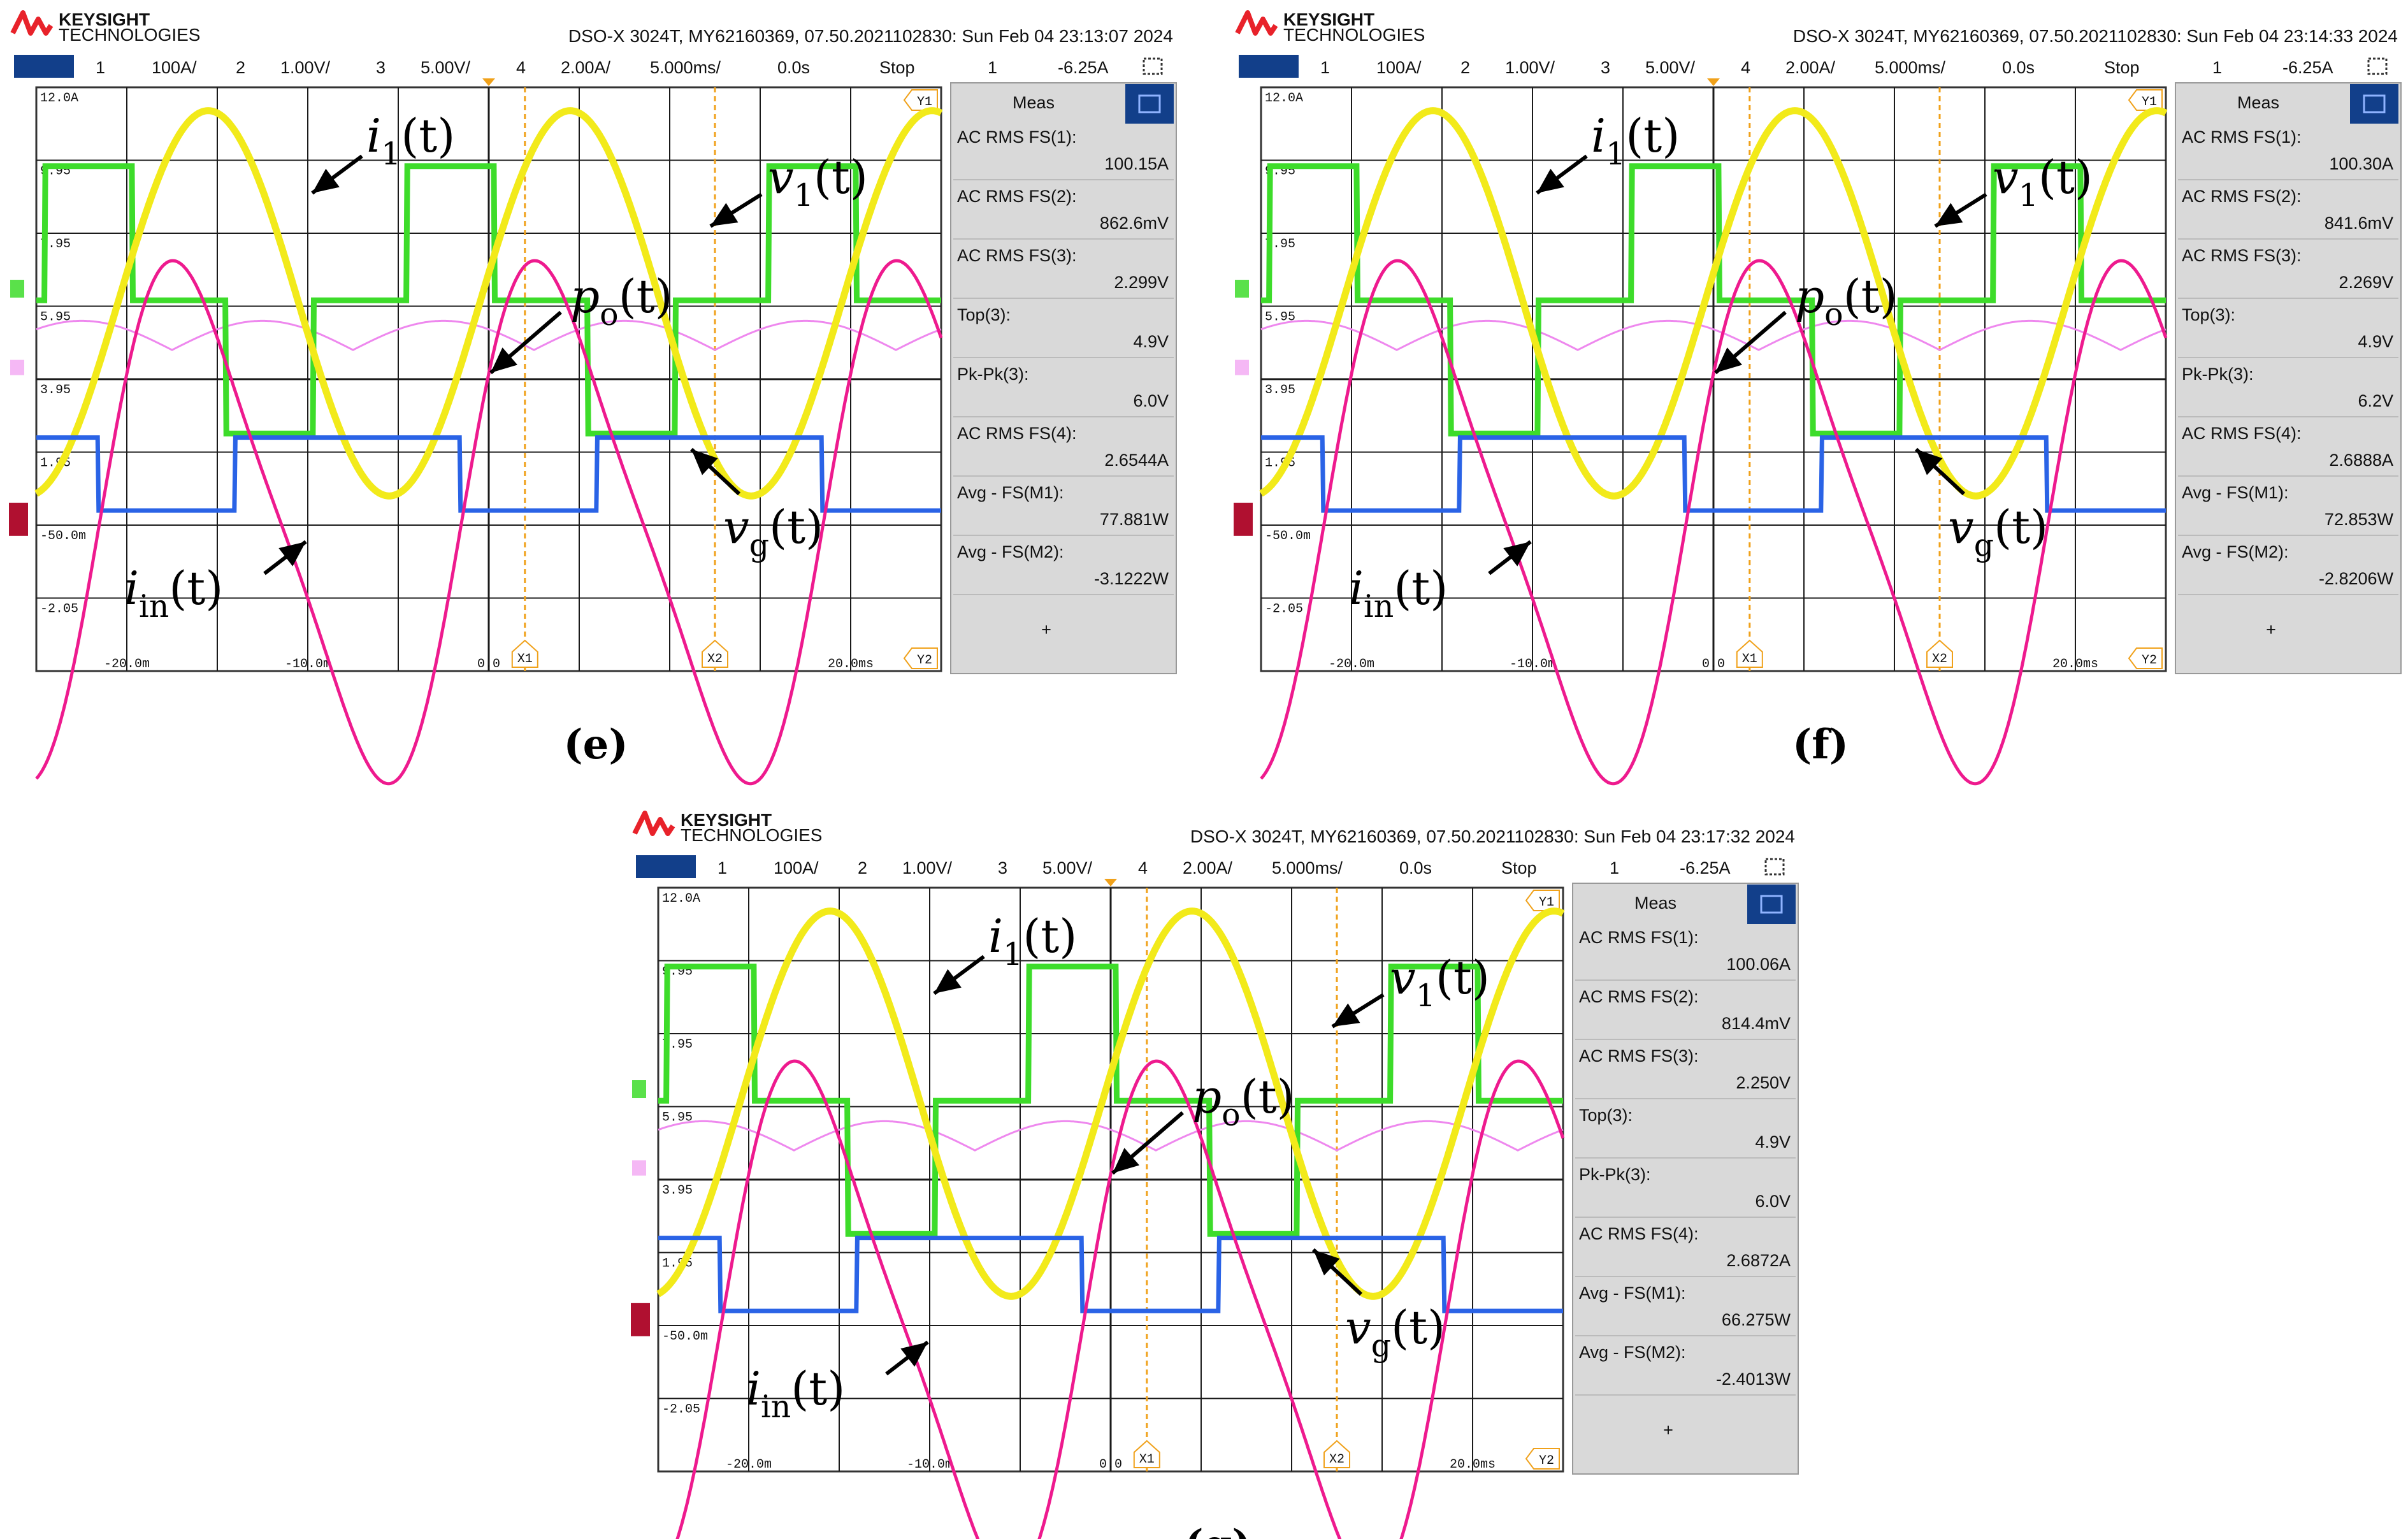 The image size is (2408, 1539). Describe the element at coordinates (1911, 67) in the screenshot. I see `channel-bar-item-8: 5.000ms/` at that location.